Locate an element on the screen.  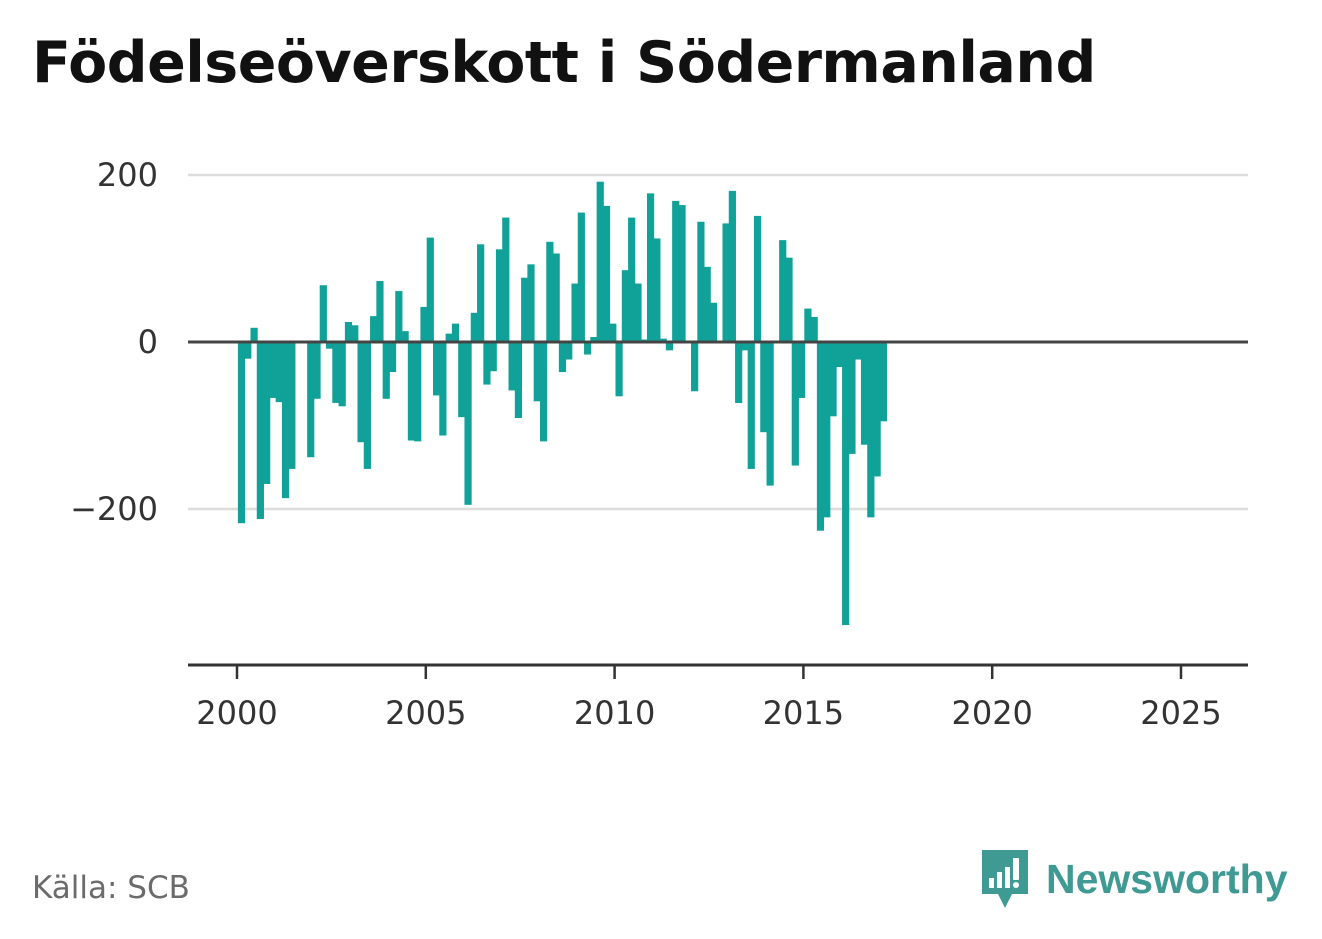
x-axis-labels: 2000 2005 2010 2015 2020 2025 is located at coordinates (708, 713).